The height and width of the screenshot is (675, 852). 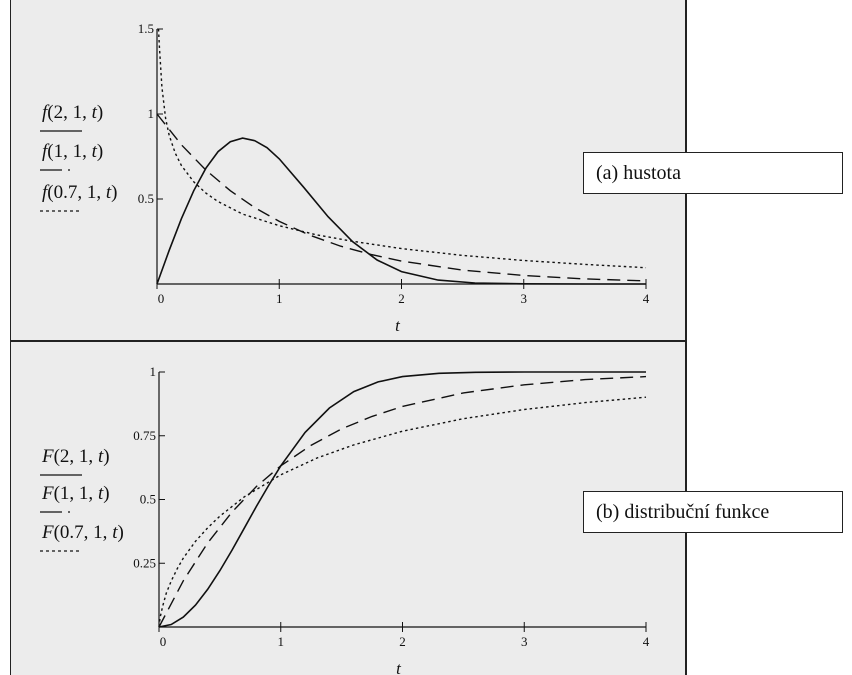 What do you see at coordinates (402, 641) in the screenshot?
I see `x-tick-label-bottom: 2` at bounding box center [402, 641].